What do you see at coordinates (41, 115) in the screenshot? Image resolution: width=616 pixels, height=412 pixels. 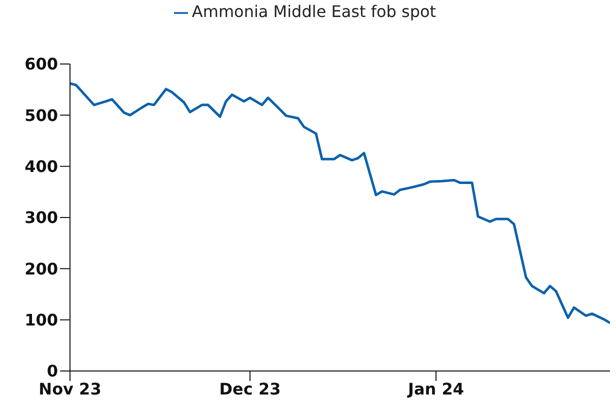 I see `y-tick-label: 500` at bounding box center [41, 115].